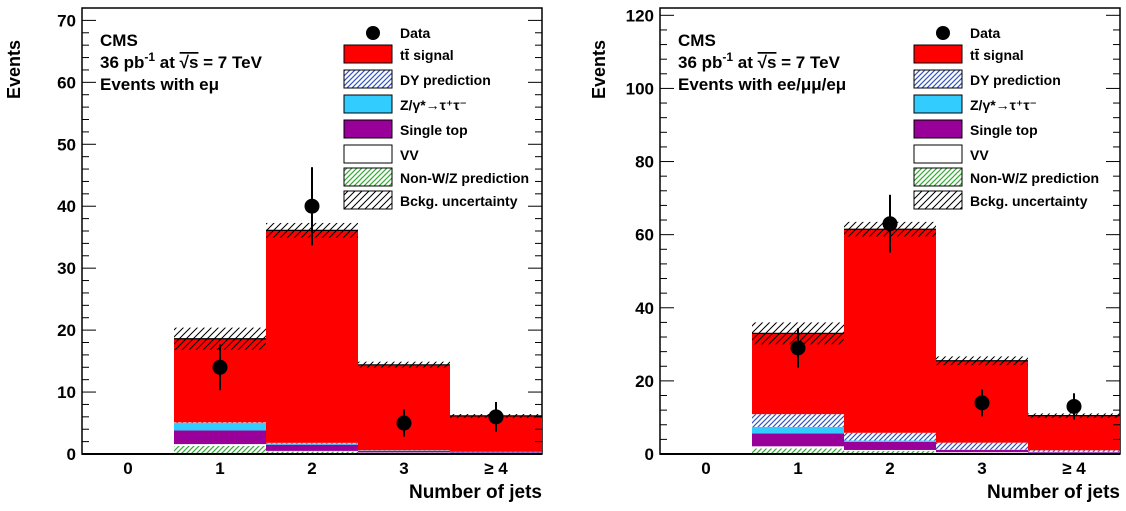 This screenshot has width=1126, height=511. What do you see at coordinates (640, 15) in the screenshot?
I see `y-tick-label: 120` at bounding box center [640, 15].